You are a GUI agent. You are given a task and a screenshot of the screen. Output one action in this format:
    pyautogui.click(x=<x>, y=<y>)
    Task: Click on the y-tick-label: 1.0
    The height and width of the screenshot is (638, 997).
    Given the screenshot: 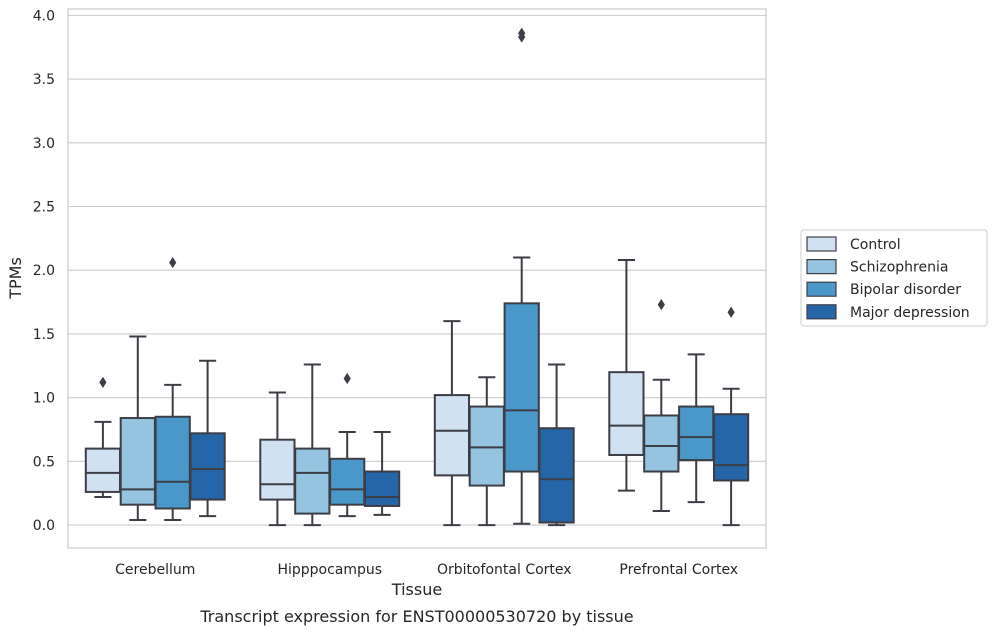 What is the action you would take?
    pyautogui.click(x=44, y=399)
    